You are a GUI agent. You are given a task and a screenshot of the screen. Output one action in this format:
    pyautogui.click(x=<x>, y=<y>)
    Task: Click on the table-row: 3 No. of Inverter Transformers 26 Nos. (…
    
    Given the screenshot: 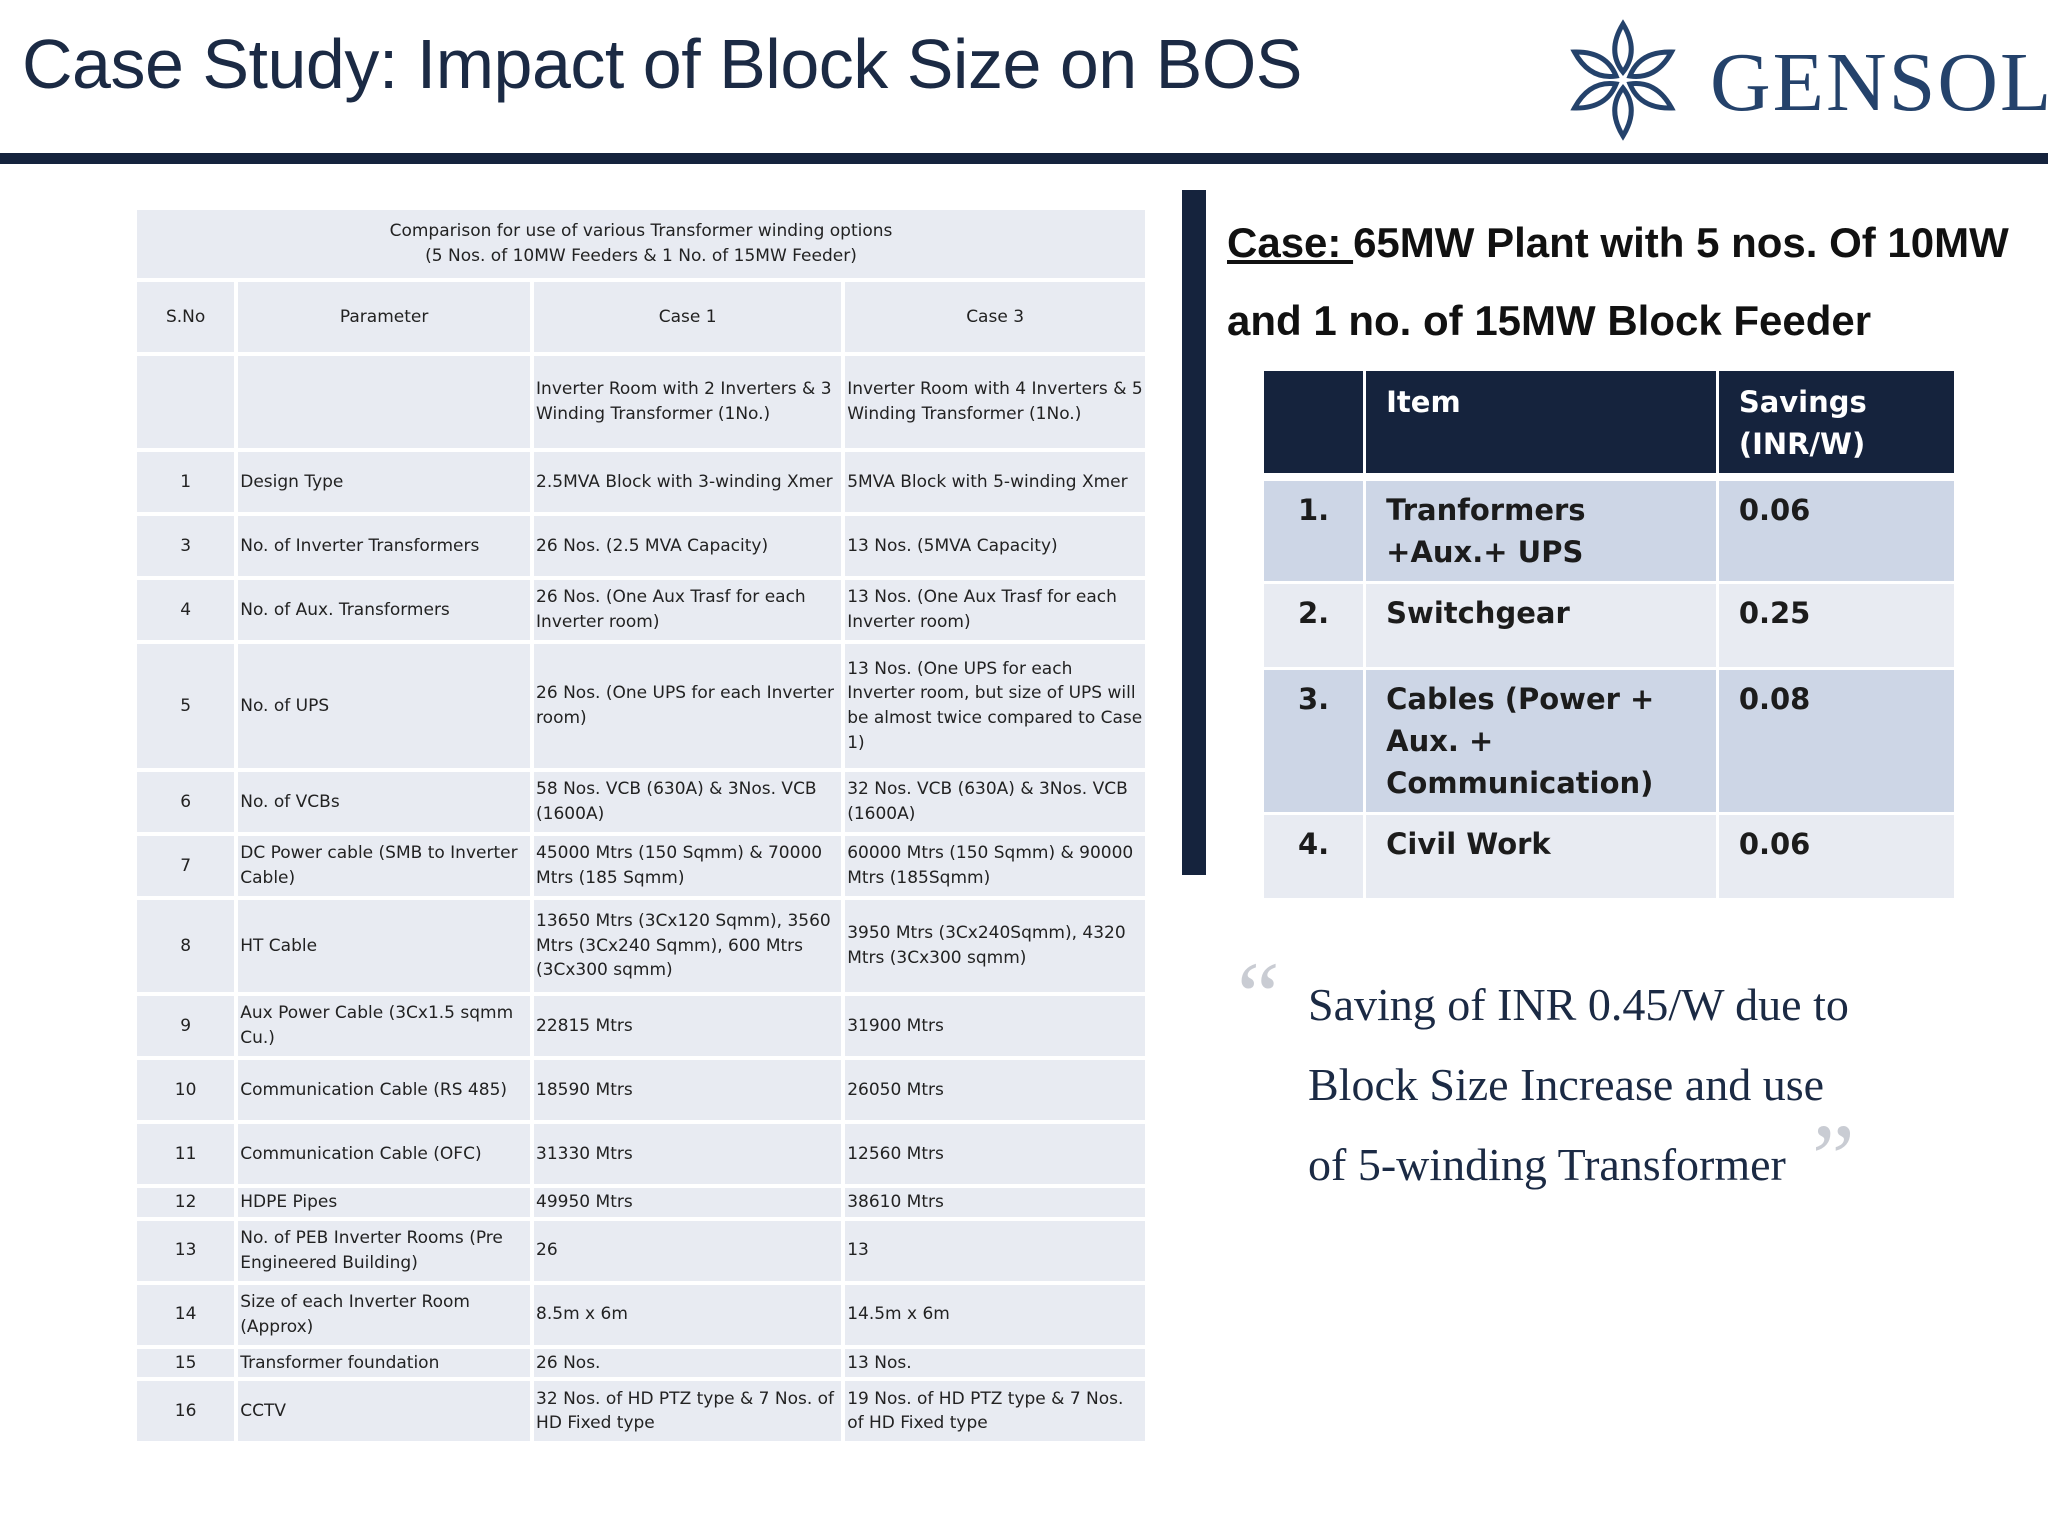 What is the action you would take?
    pyautogui.click(x=641, y=546)
    